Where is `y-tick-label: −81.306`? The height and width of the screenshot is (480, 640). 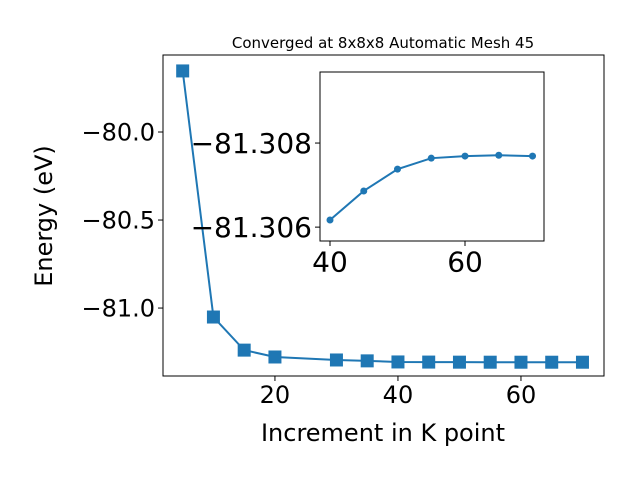
y-tick-label: −81.306 is located at coordinates (251, 227).